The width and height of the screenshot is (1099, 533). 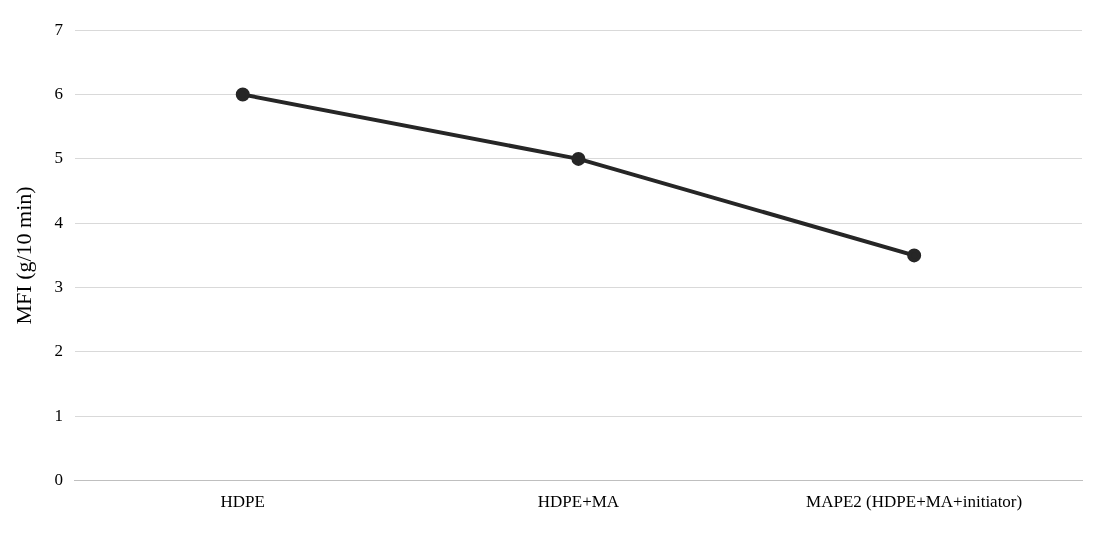 I want to click on y-tick-label: 0, so click(x=58, y=480).